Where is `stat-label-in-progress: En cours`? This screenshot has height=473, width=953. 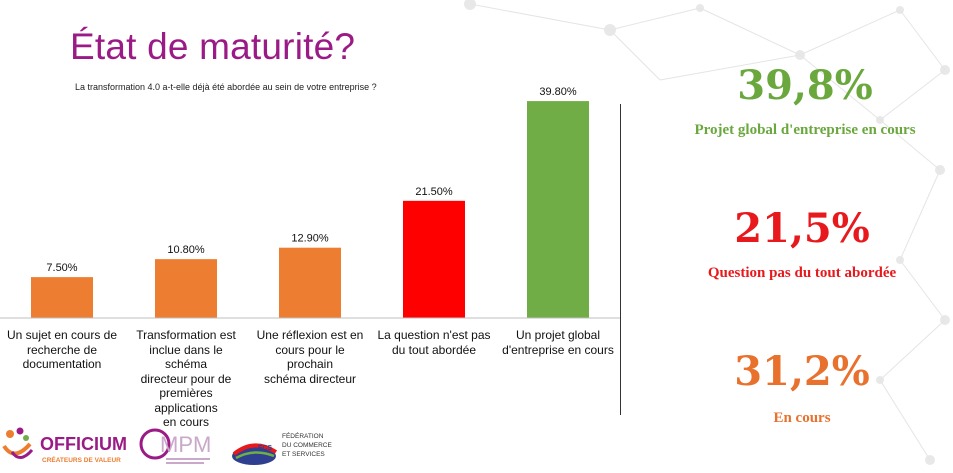
stat-label-in-progress: En cours is located at coordinates (802, 418).